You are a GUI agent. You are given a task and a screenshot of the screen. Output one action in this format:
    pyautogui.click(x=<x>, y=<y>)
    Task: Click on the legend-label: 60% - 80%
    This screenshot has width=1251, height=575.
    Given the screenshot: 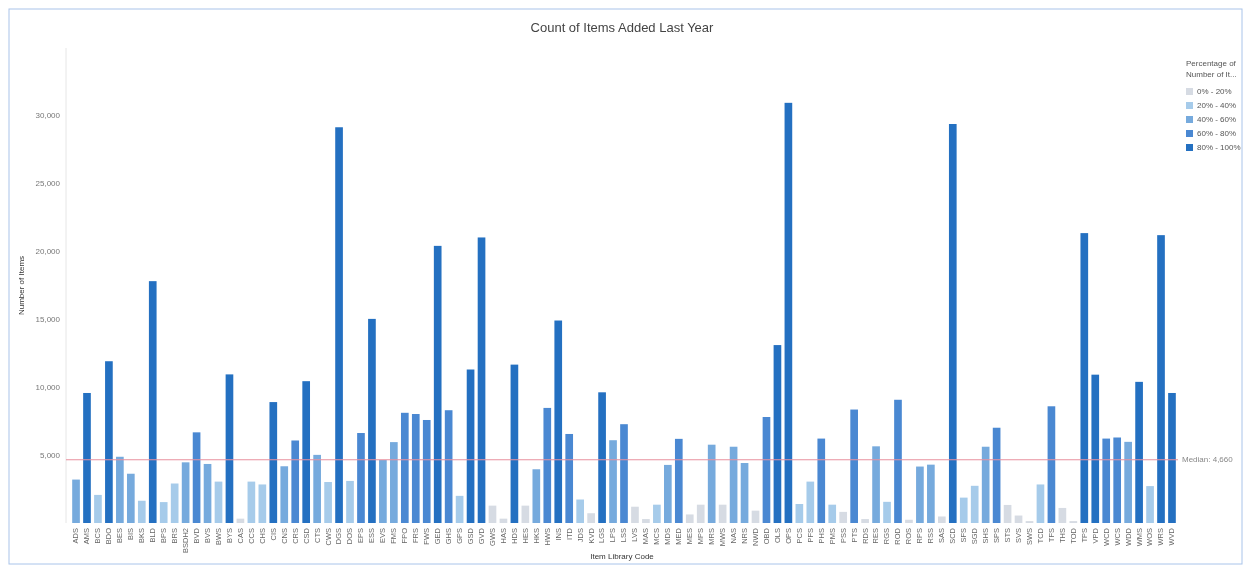 What is the action you would take?
    pyautogui.click(x=1217, y=133)
    